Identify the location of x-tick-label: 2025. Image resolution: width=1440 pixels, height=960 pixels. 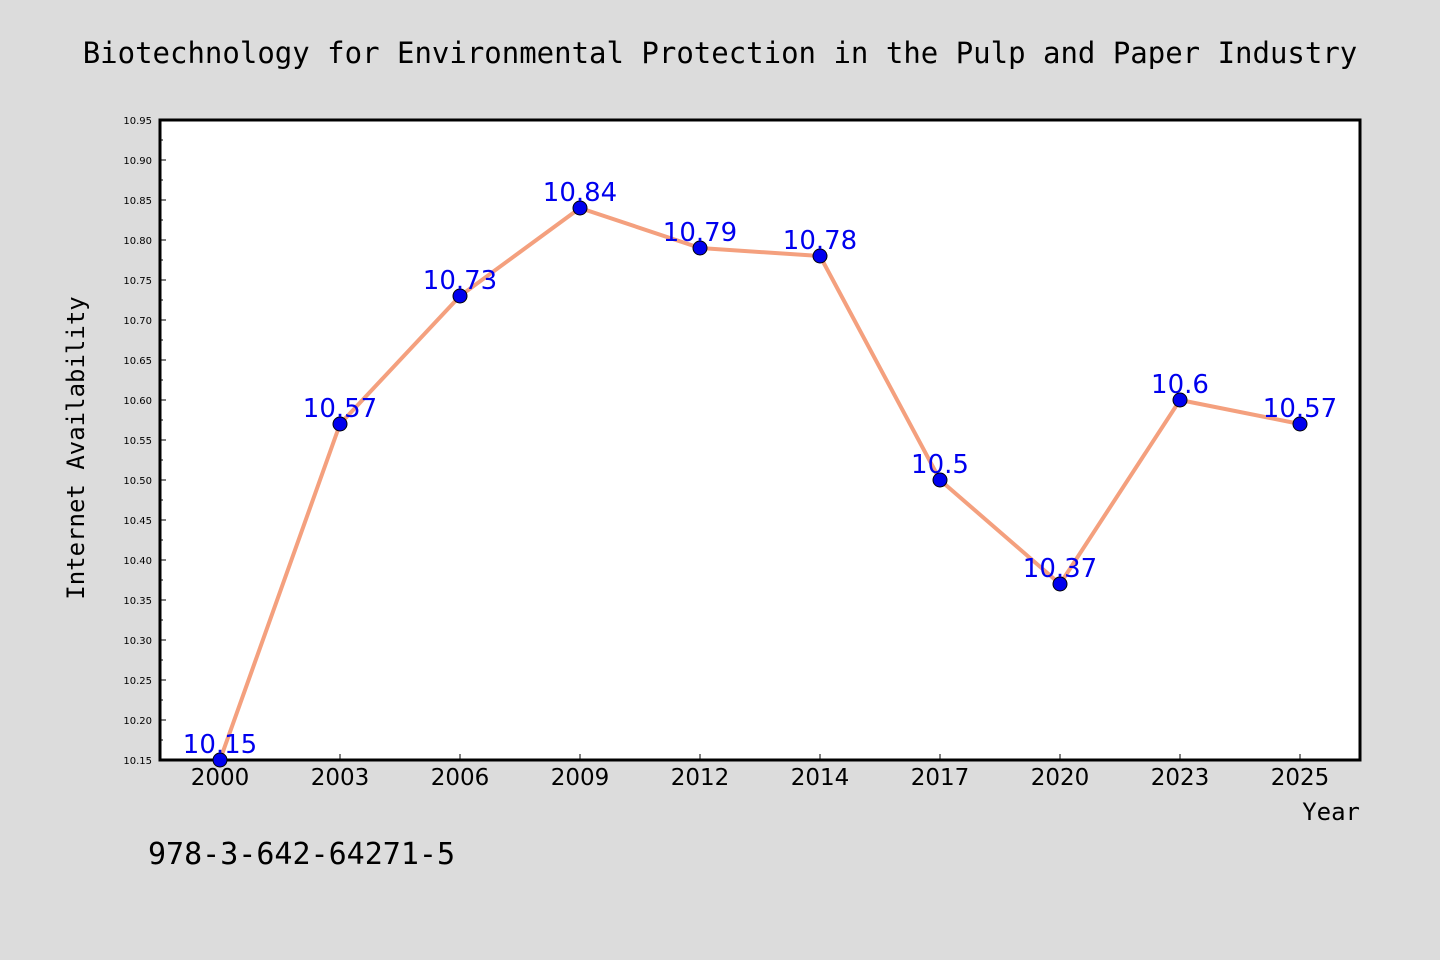
(1300, 778).